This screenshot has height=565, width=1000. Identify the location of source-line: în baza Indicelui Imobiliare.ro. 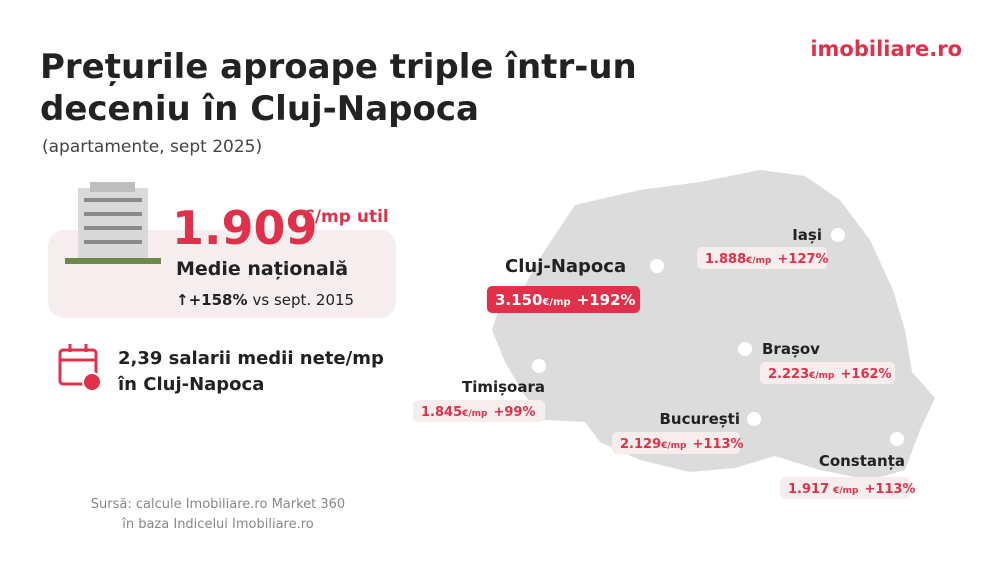
(217, 524).